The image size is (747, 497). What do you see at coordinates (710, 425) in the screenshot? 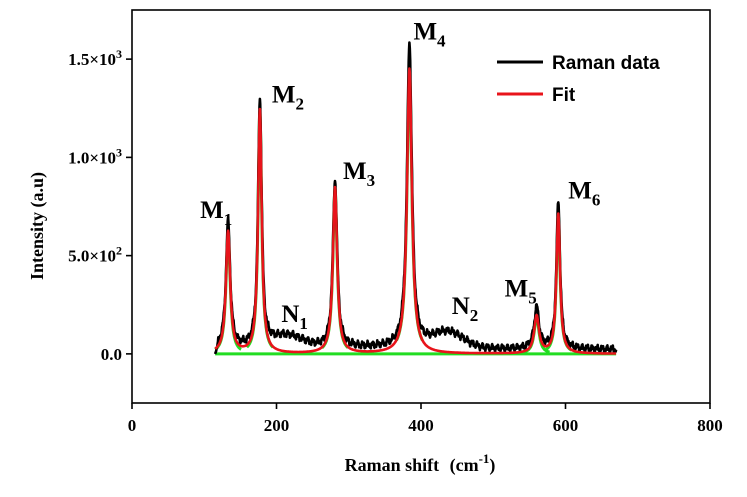
I see `x-tick-label: 800` at bounding box center [710, 425].